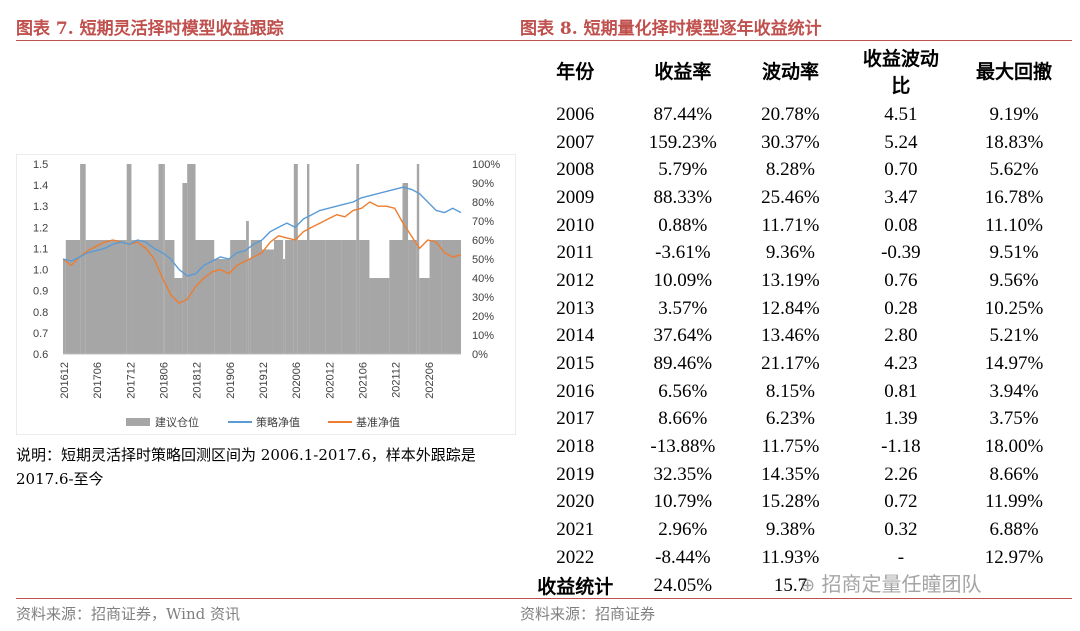 Image resolution: width=1080 pixels, height=631 pixels. What do you see at coordinates (378, 422) in the screenshot?
I see `legend-label-benchmark: 基准净值` at bounding box center [378, 422].